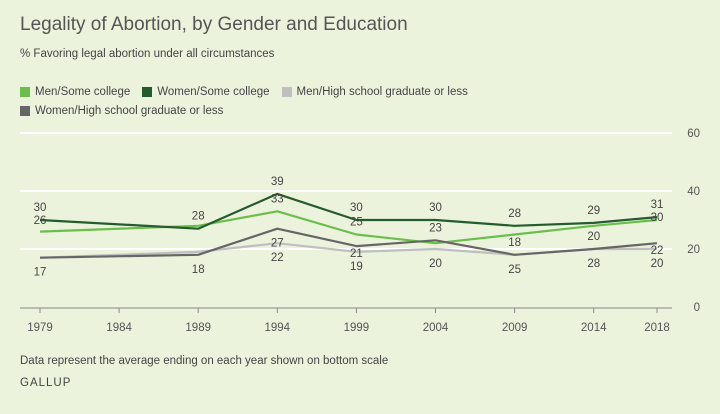  What do you see at coordinates (40, 328) in the screenshot?
I see `x-tick-label: 1979` at bounding box center [40, 328].